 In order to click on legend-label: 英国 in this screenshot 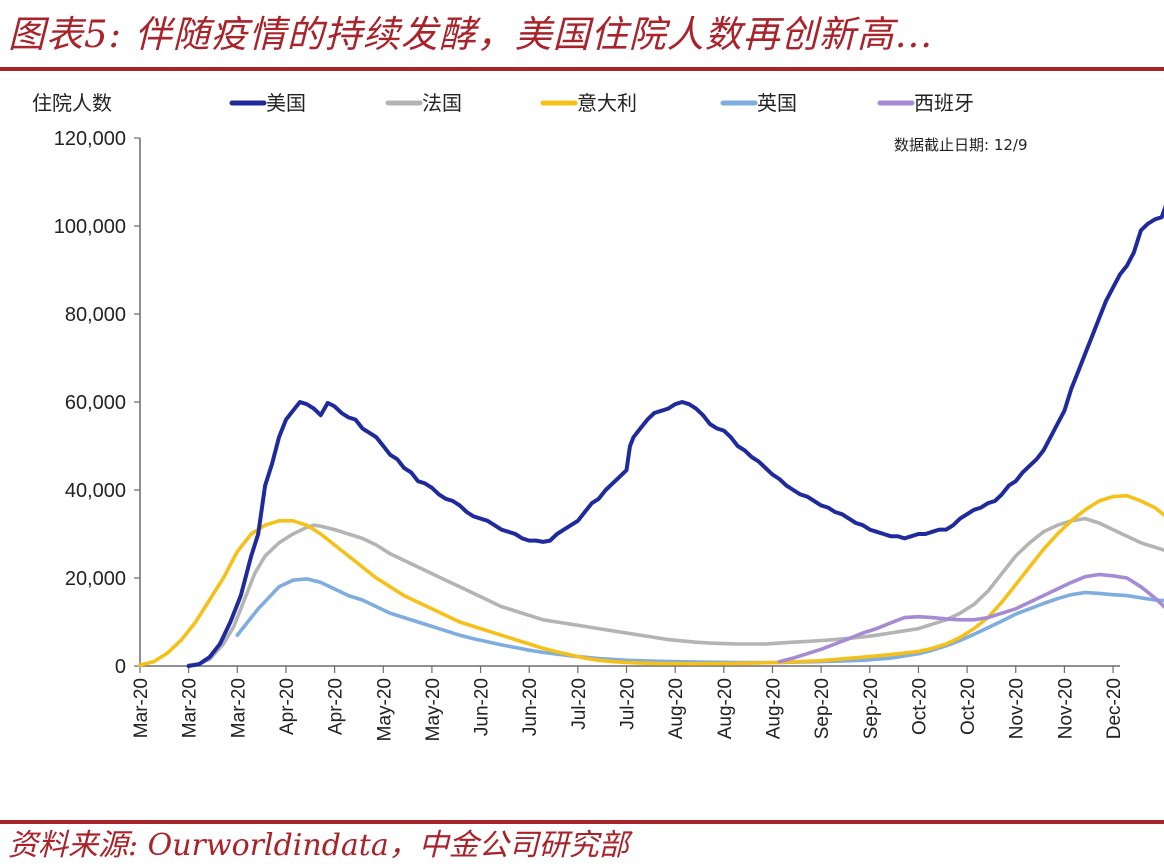, I will do `click(777, 103)`.